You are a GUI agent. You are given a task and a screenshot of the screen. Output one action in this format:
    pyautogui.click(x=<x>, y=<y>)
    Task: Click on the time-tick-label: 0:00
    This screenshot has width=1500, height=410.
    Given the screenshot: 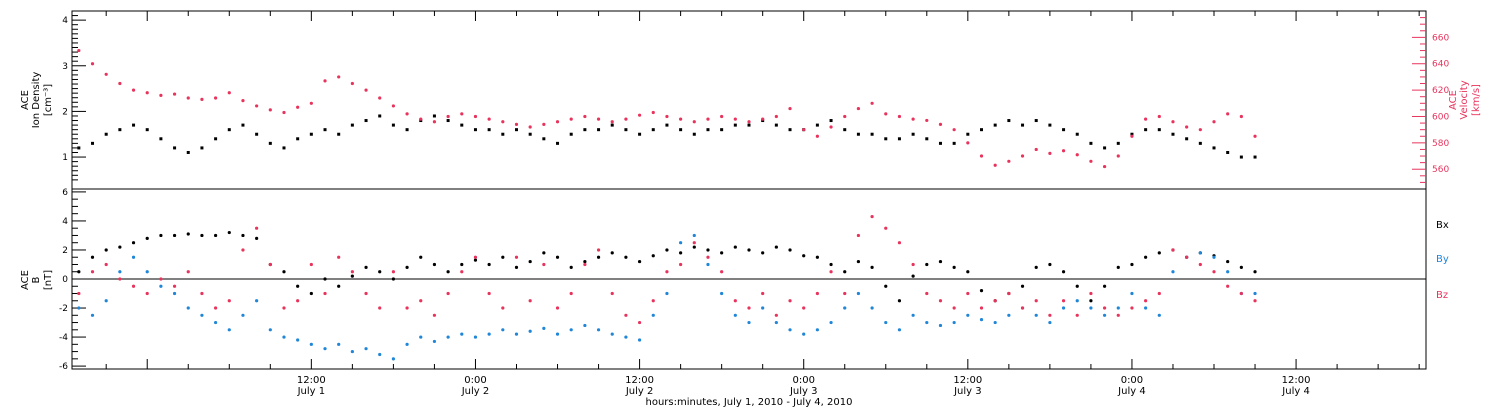 What is the action you would take?
    pyautogui.click(x=1132, y=380)
    